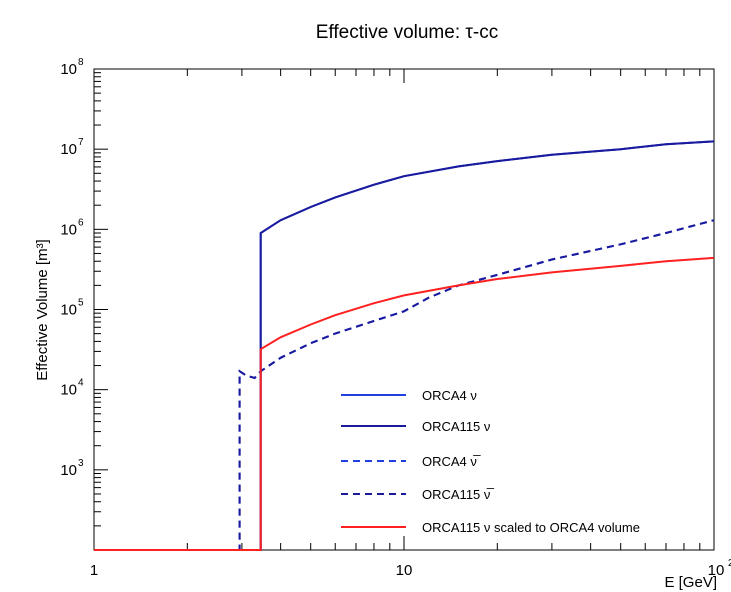 This screenshot has height=592, width=731. What do you see at coordinates (81, 463) in the screenshot?
I see `y-tick-label-exponent: 3` at bounding box center [81, 463].